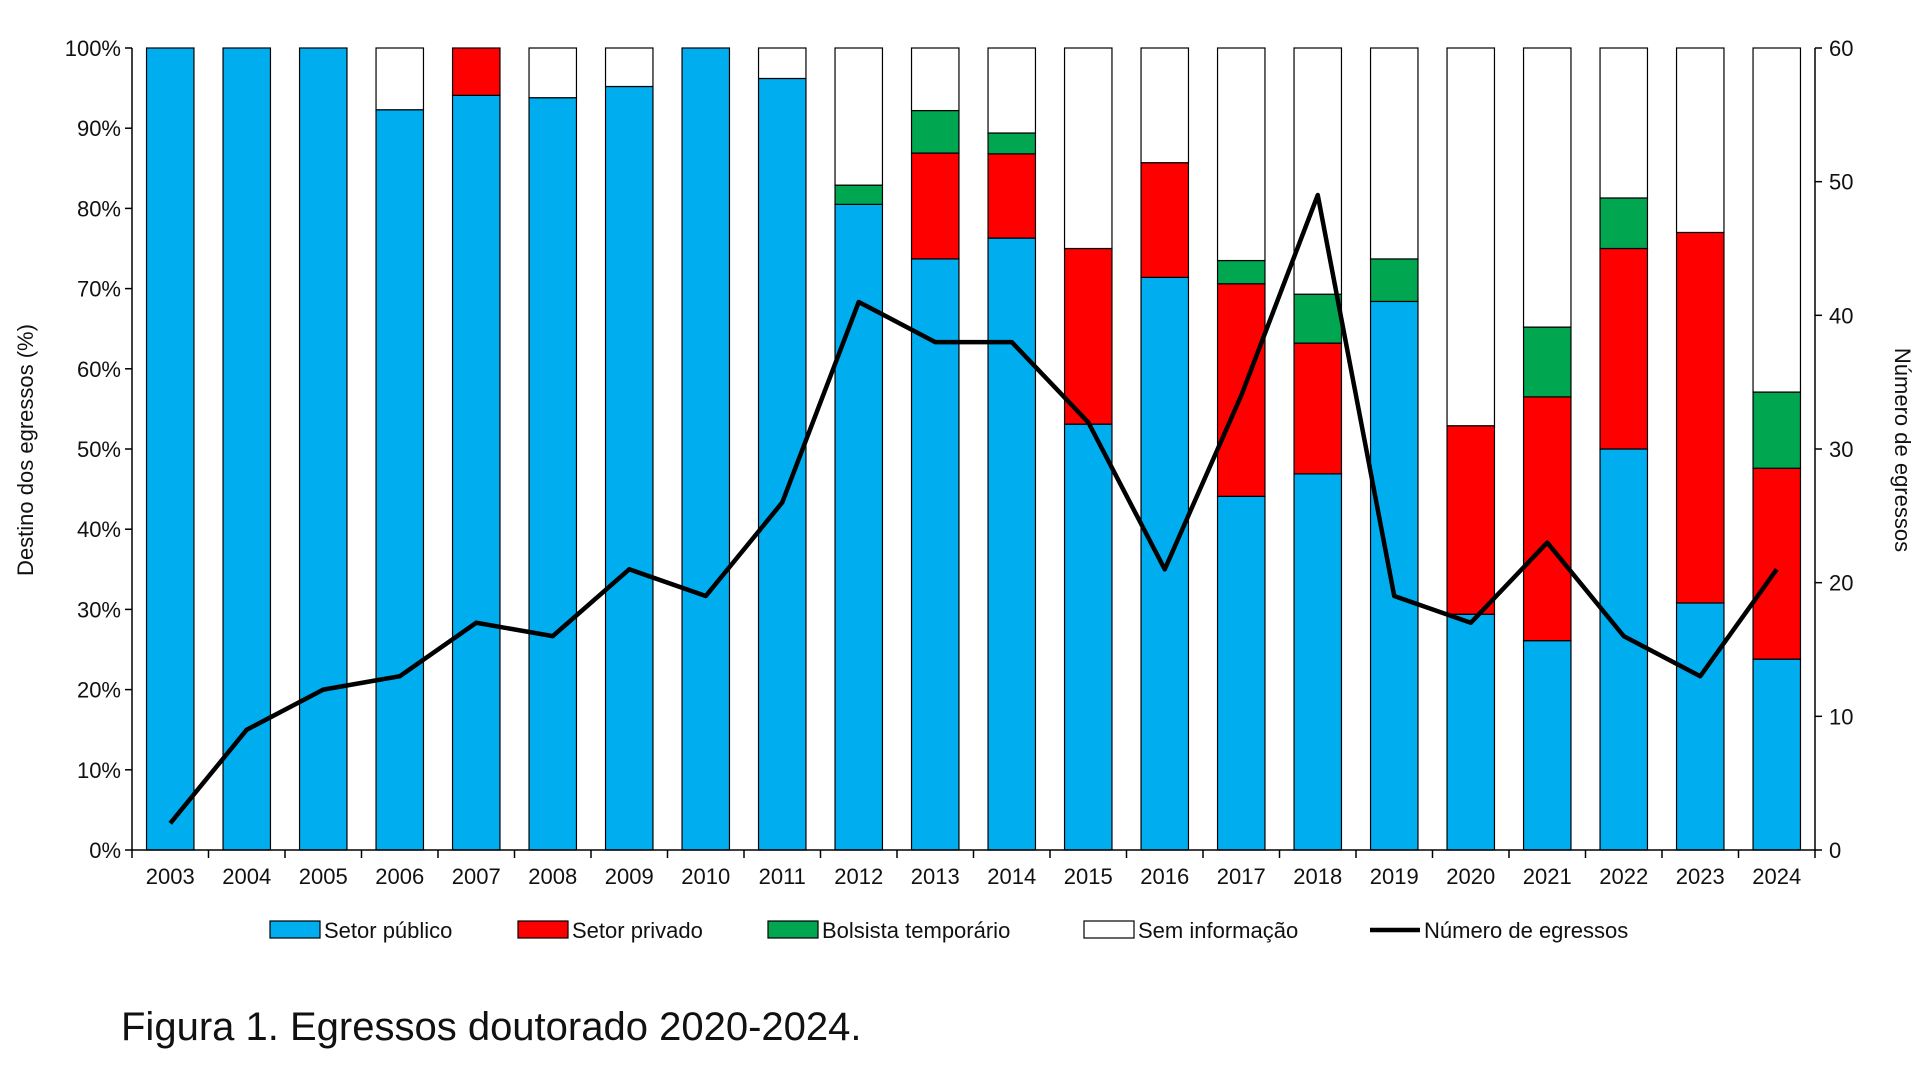 This screenshot has width=1920, height=1080. What do you see at coordinates (99, 449) in the screenshot?
I see `y-tick-label: 50%` at bounding box center [99, 449].